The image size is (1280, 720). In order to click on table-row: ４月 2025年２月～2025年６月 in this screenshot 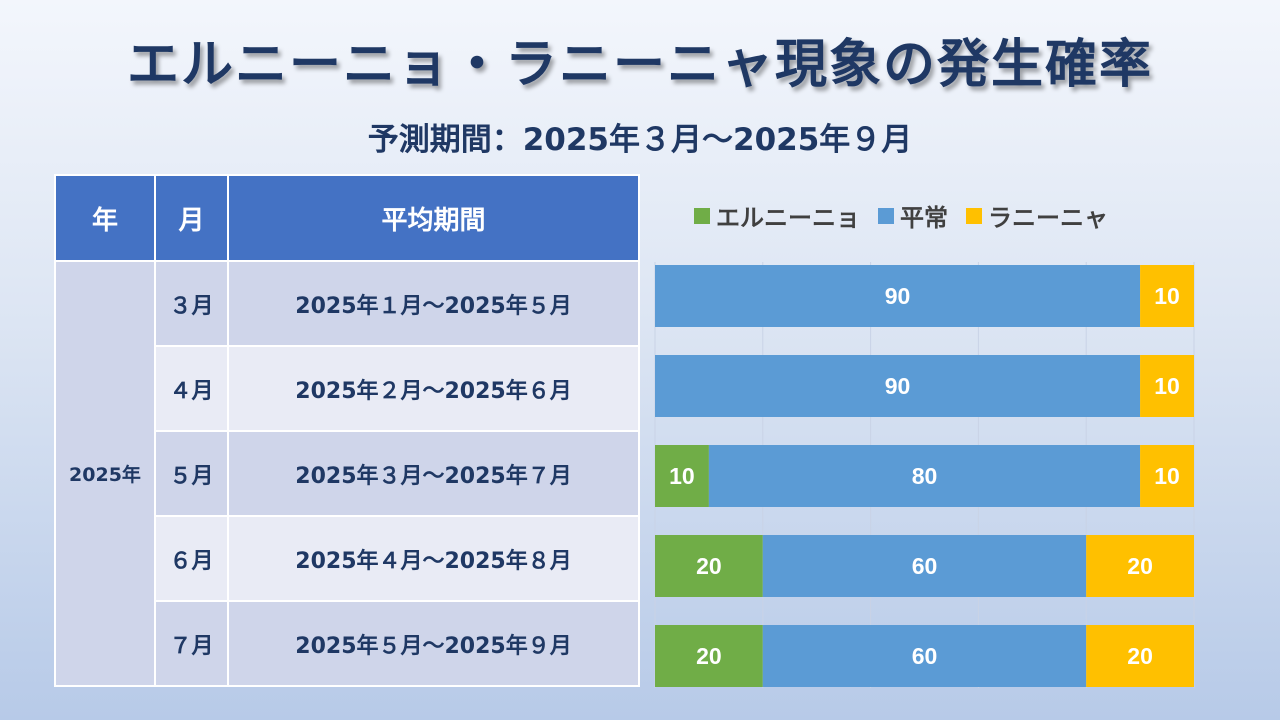, I will do `click(347, 388)`.